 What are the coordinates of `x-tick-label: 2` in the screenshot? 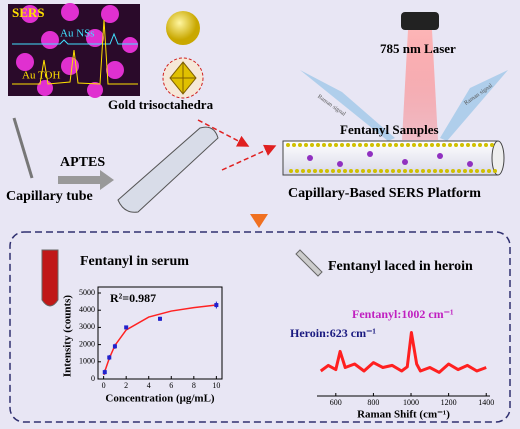 It's located at (126, 385).